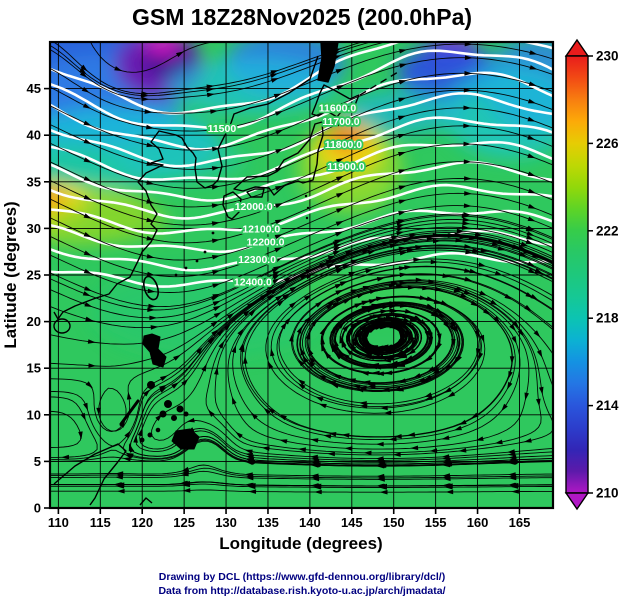 The height and width of the screenshot is (605, 619). Describe the element at coordinates (352, 522) in the screenshot. I see `x-tick-label: 145` at that location.